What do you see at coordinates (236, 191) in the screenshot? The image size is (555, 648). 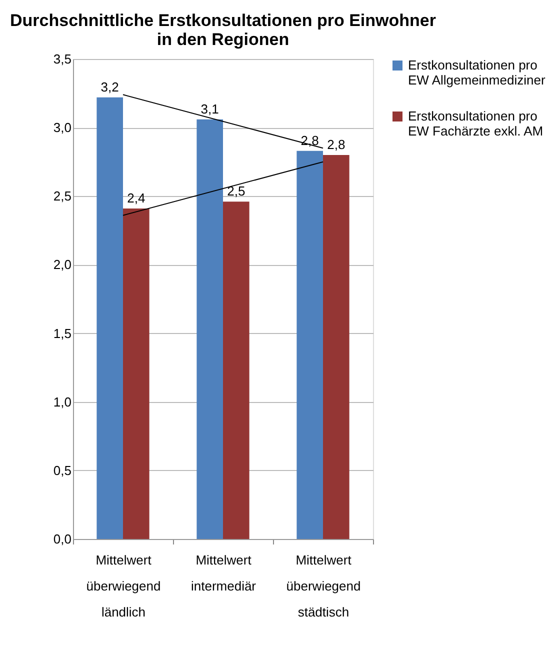 I see `data-label: 2,5` at bounding box center [236, 191].